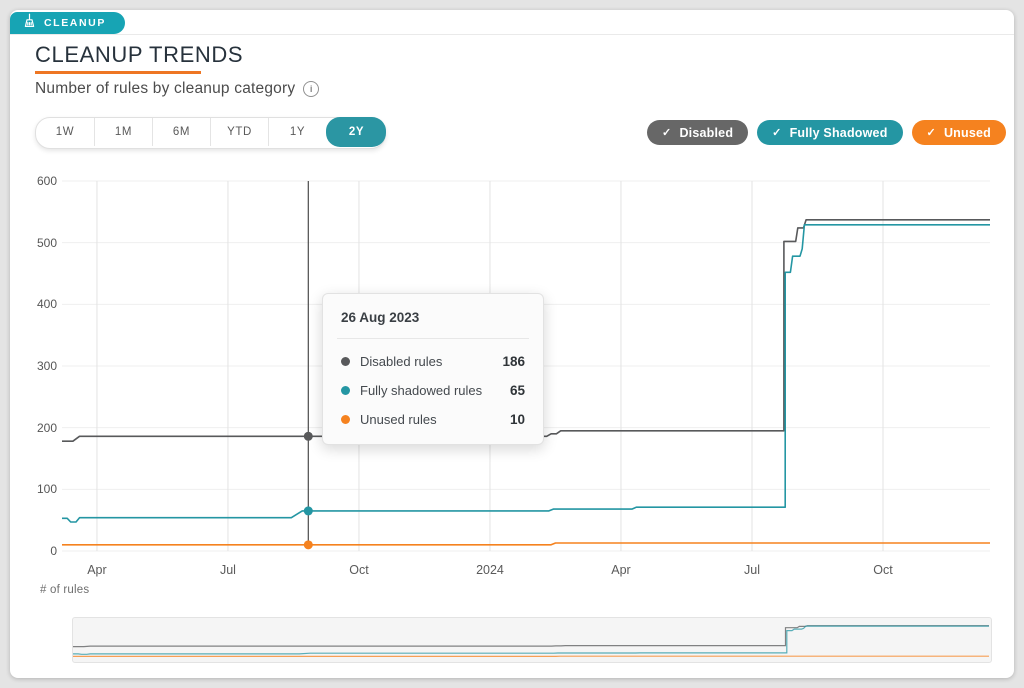  I want to click on legend-pill-fully-shadowed: ✓ Fully Shadowed, so click(830, 132).